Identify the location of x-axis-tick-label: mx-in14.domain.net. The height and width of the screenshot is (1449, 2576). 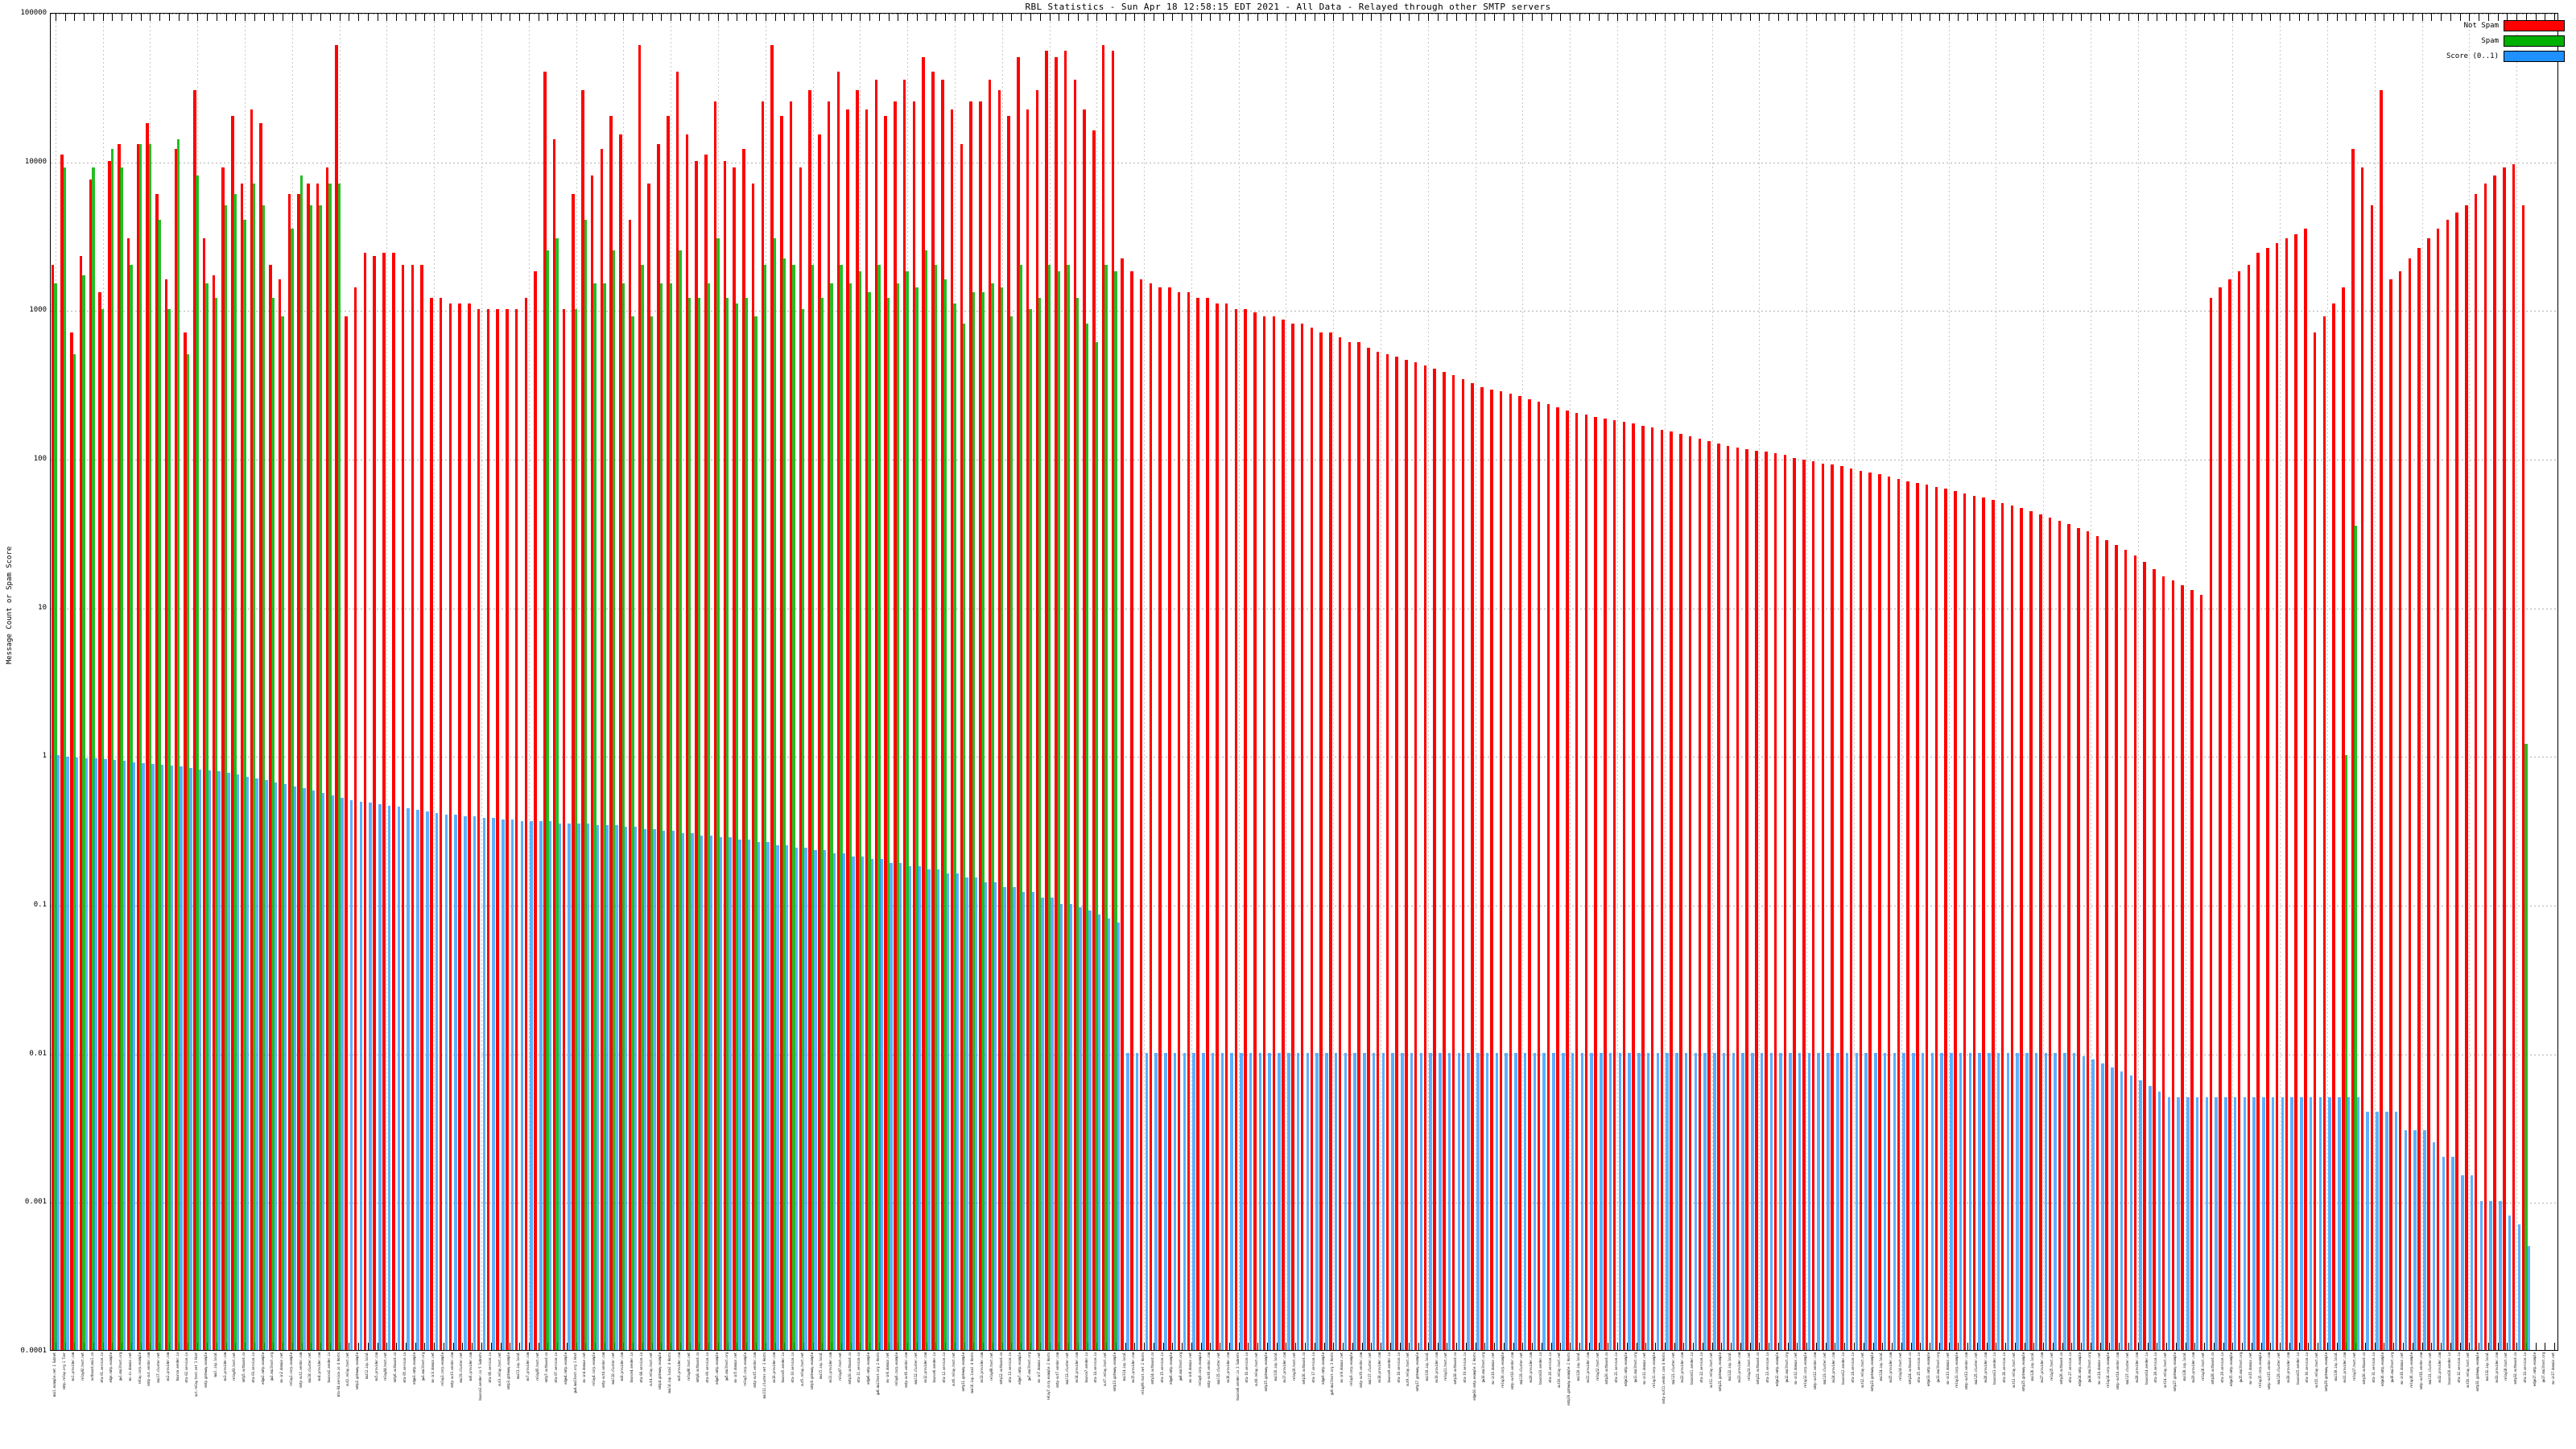
(2098, 1368).